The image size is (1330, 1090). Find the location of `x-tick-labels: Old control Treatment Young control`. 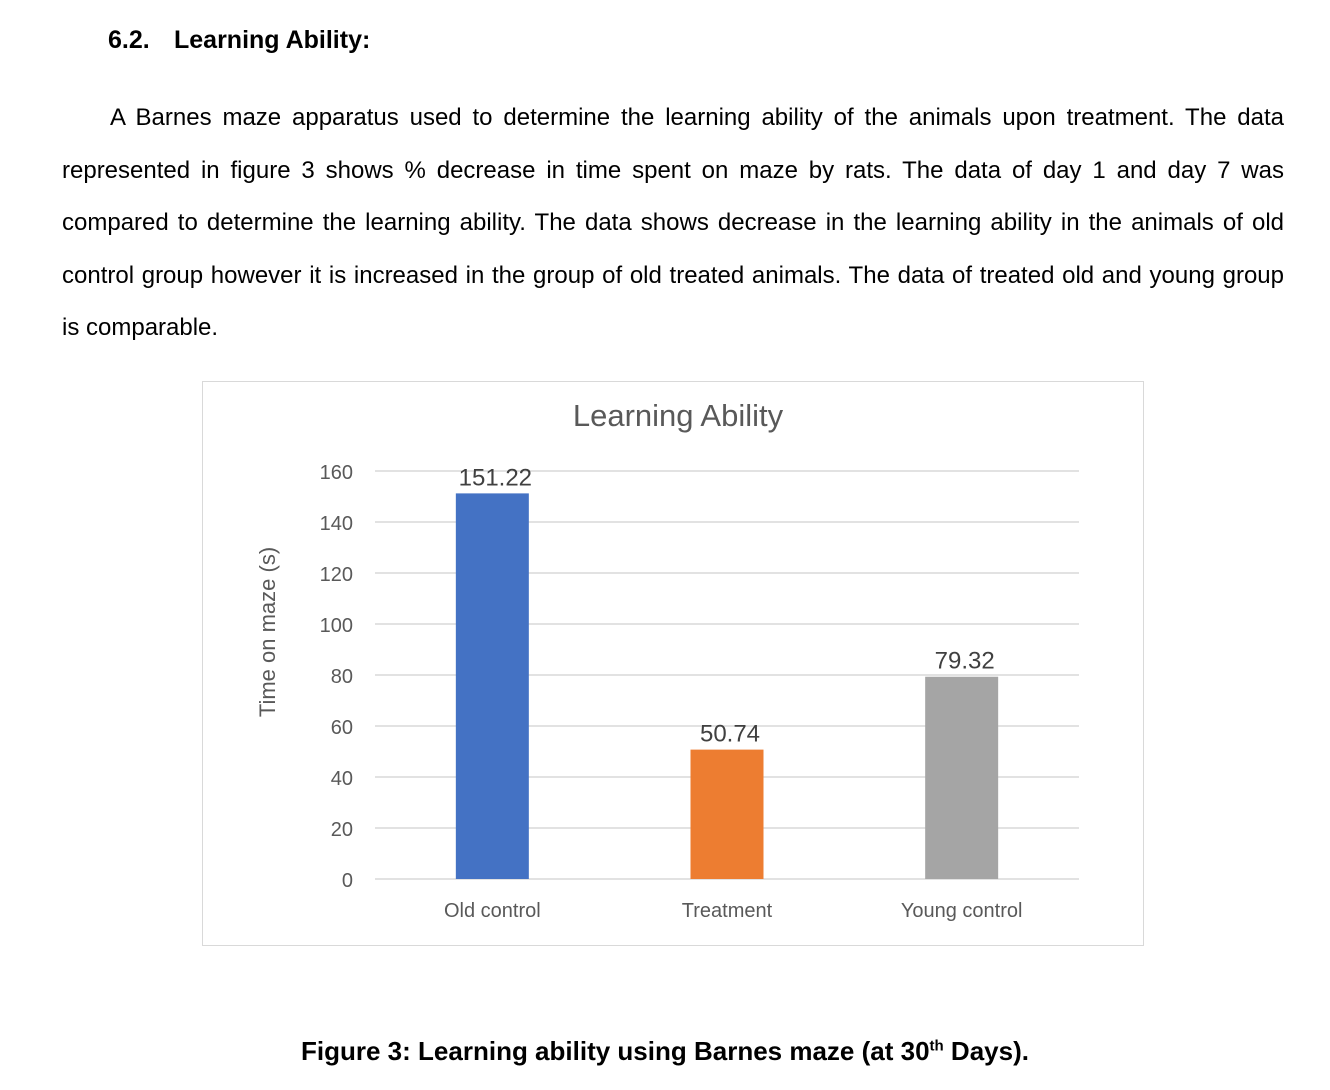

x-tick-labels: Old control Treatment Young control is located at coordinates (733, 911).